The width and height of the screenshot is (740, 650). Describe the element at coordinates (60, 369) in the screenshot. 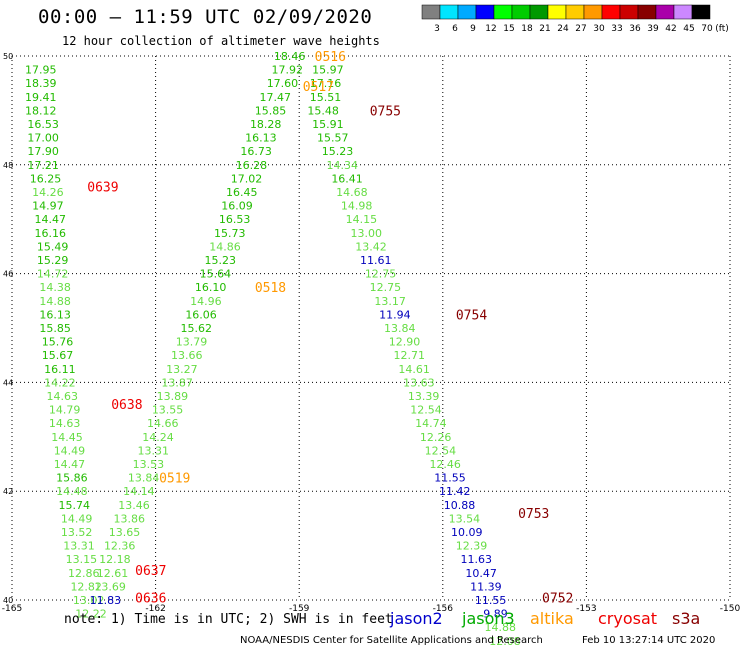

I see `wave-height-value: 16.11` at that location.